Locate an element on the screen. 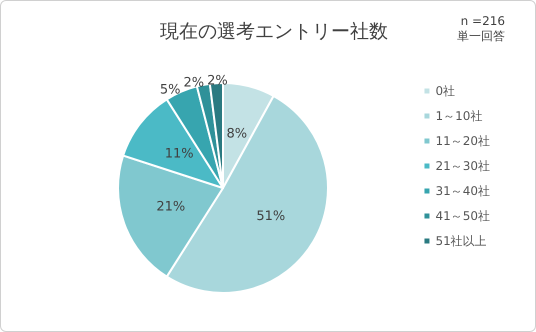 The height and width of the screenshot is (332, 536). data-label: 11% is located at coordinates (179, 154).